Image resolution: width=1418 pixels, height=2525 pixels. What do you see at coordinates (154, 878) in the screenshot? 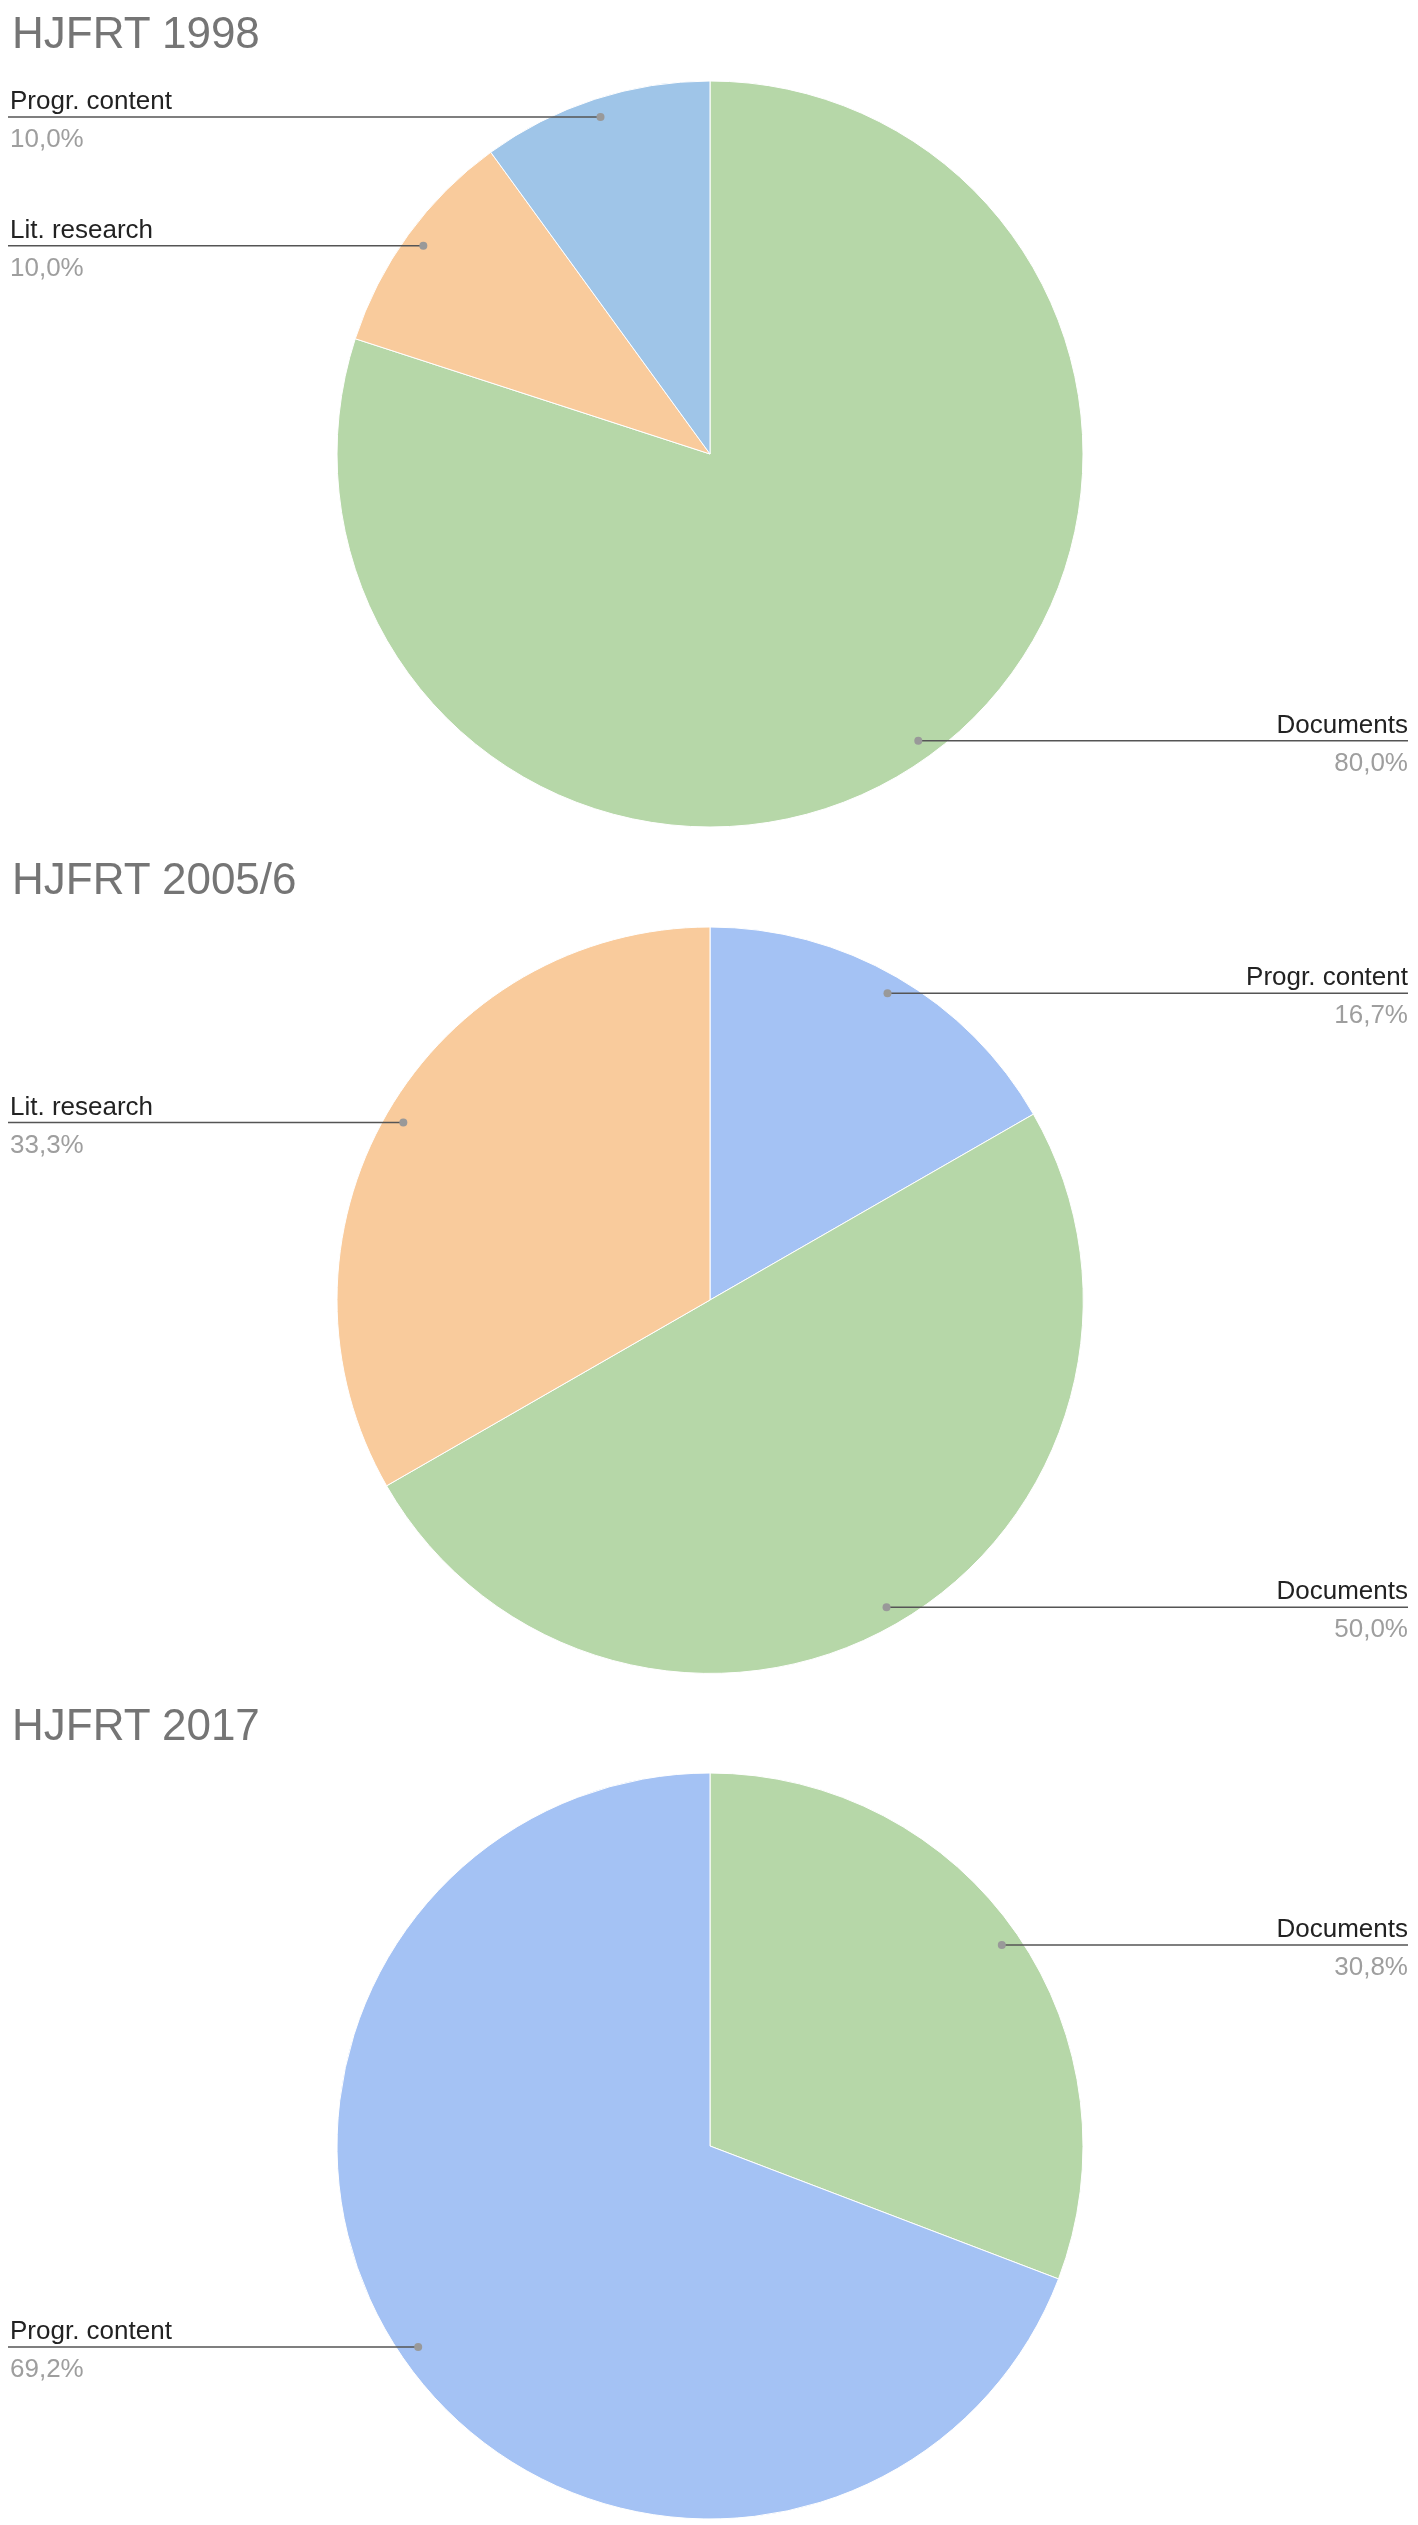
I see `chart-title: HJFRT 2005/6` at bounding box center [154, 878].